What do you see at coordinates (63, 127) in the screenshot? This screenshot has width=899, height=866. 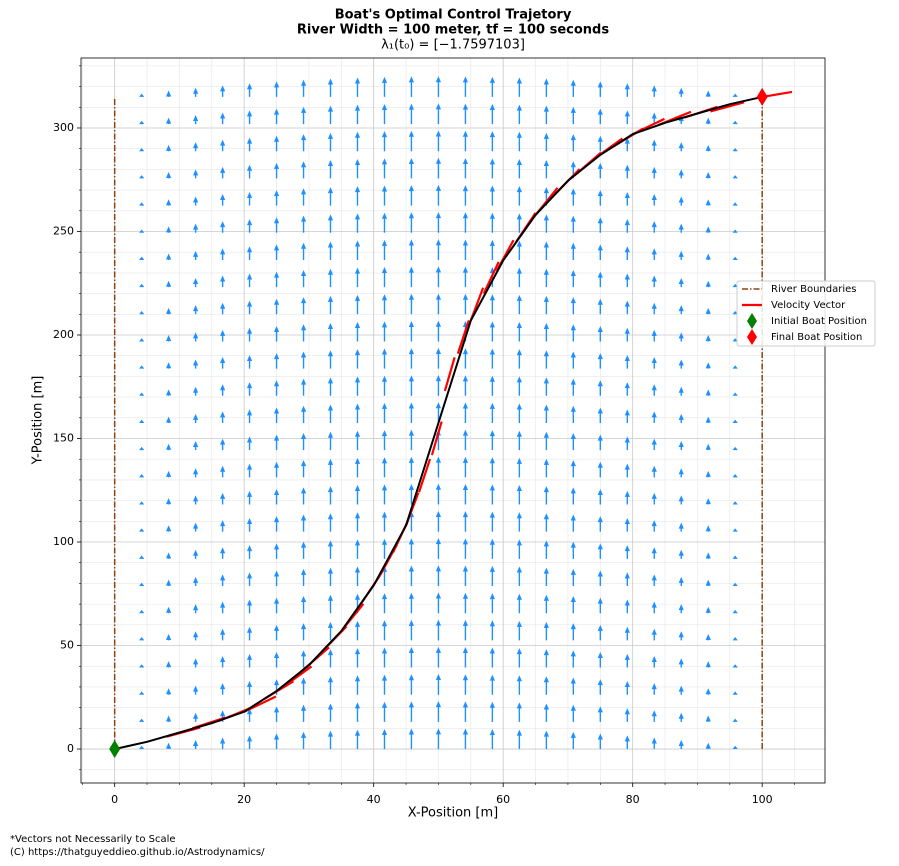 I see `y-tick-label: 300` at bounding box center [63, 127].